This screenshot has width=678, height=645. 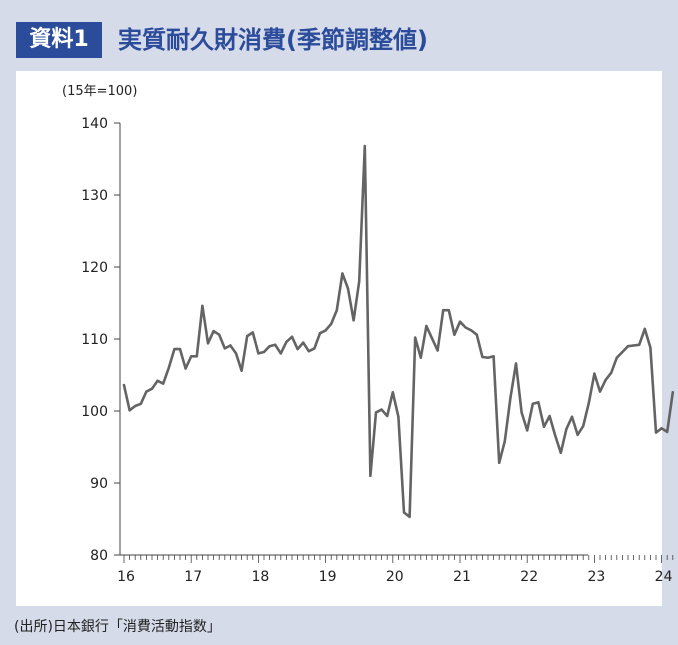 What do you see at coordinates (529, 577) in the screenshot?
I see `x-tick-label: 22` at bounding box center [529, 577].